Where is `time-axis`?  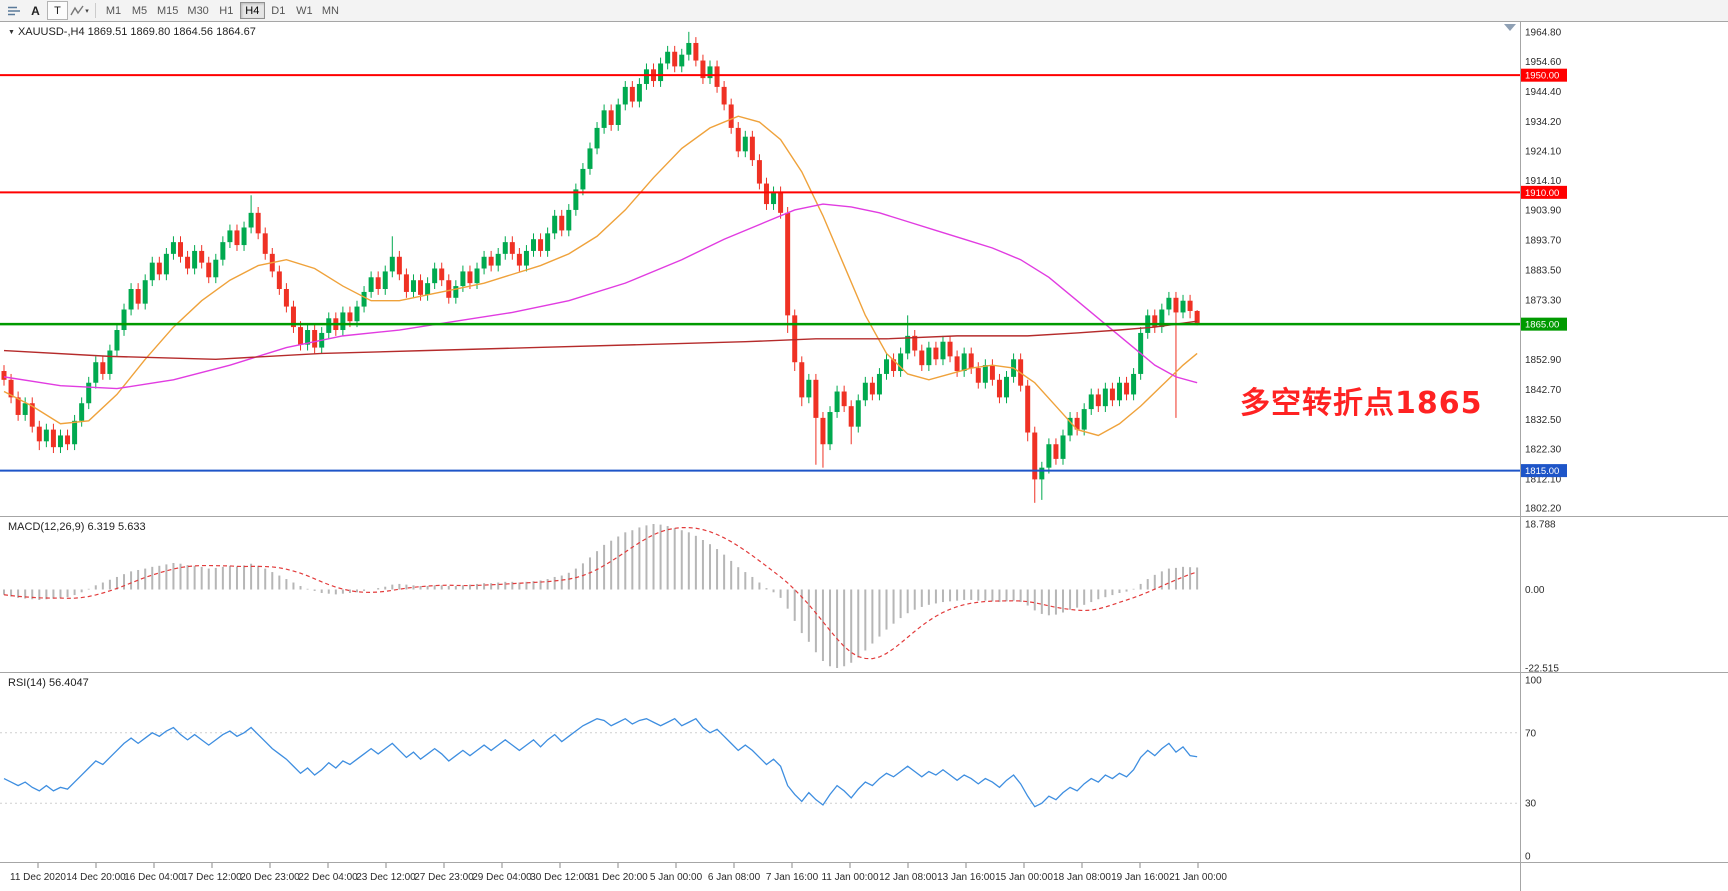
time-axis is located at coordinates (760, 877).